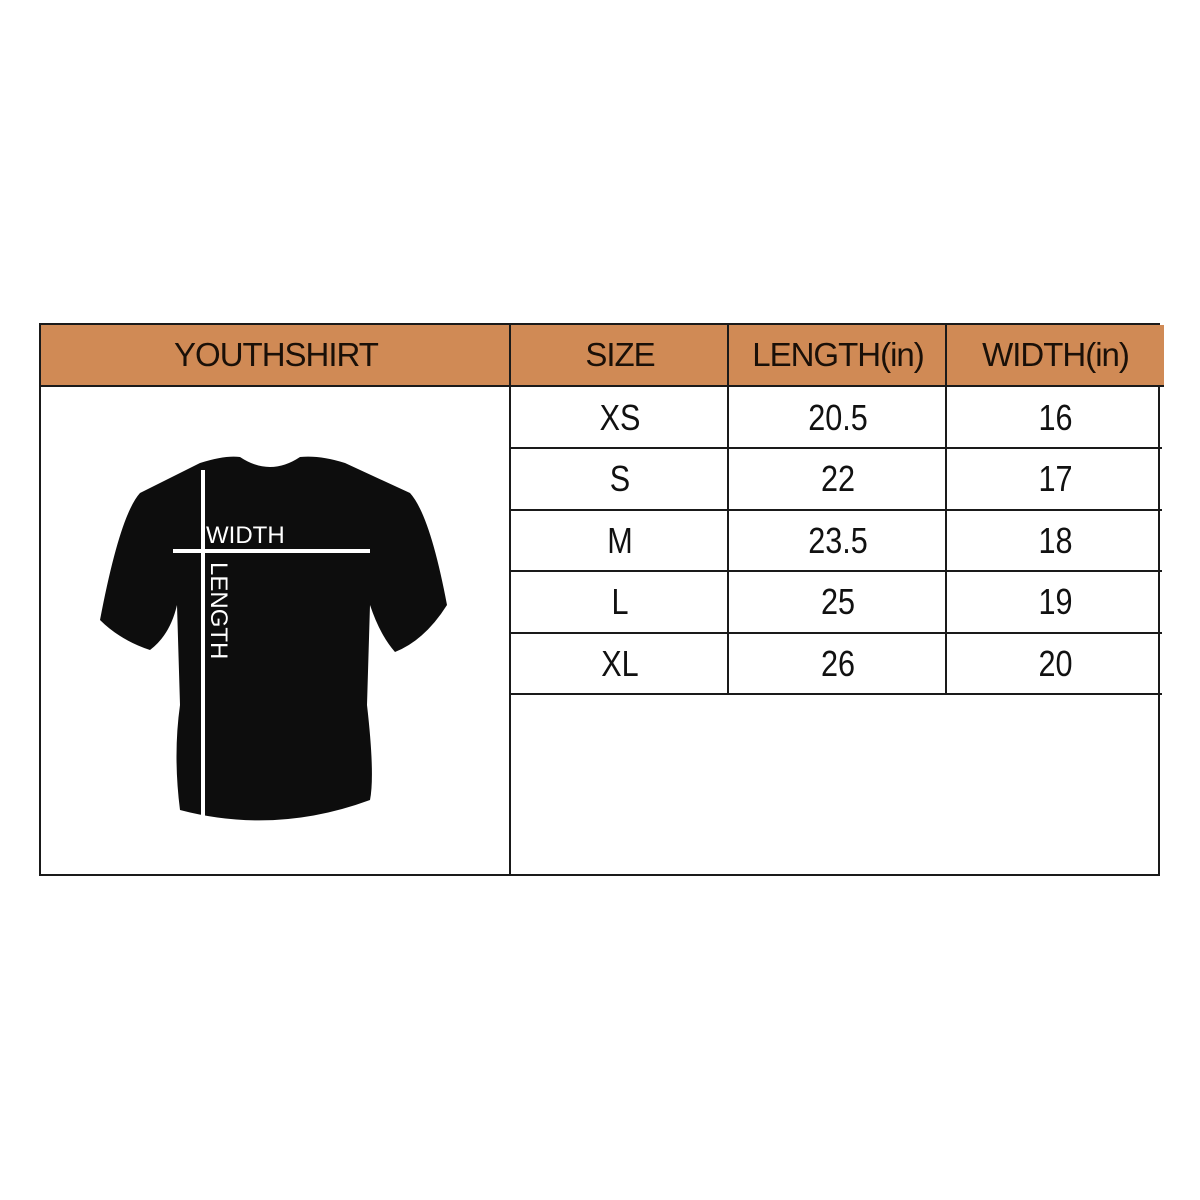 Image resolution: width=1200 pixels, height=1200 pixels. Describe the element at coordinates (218, 611) in the screenshot. I see `length-label: LENGTH` at that location.